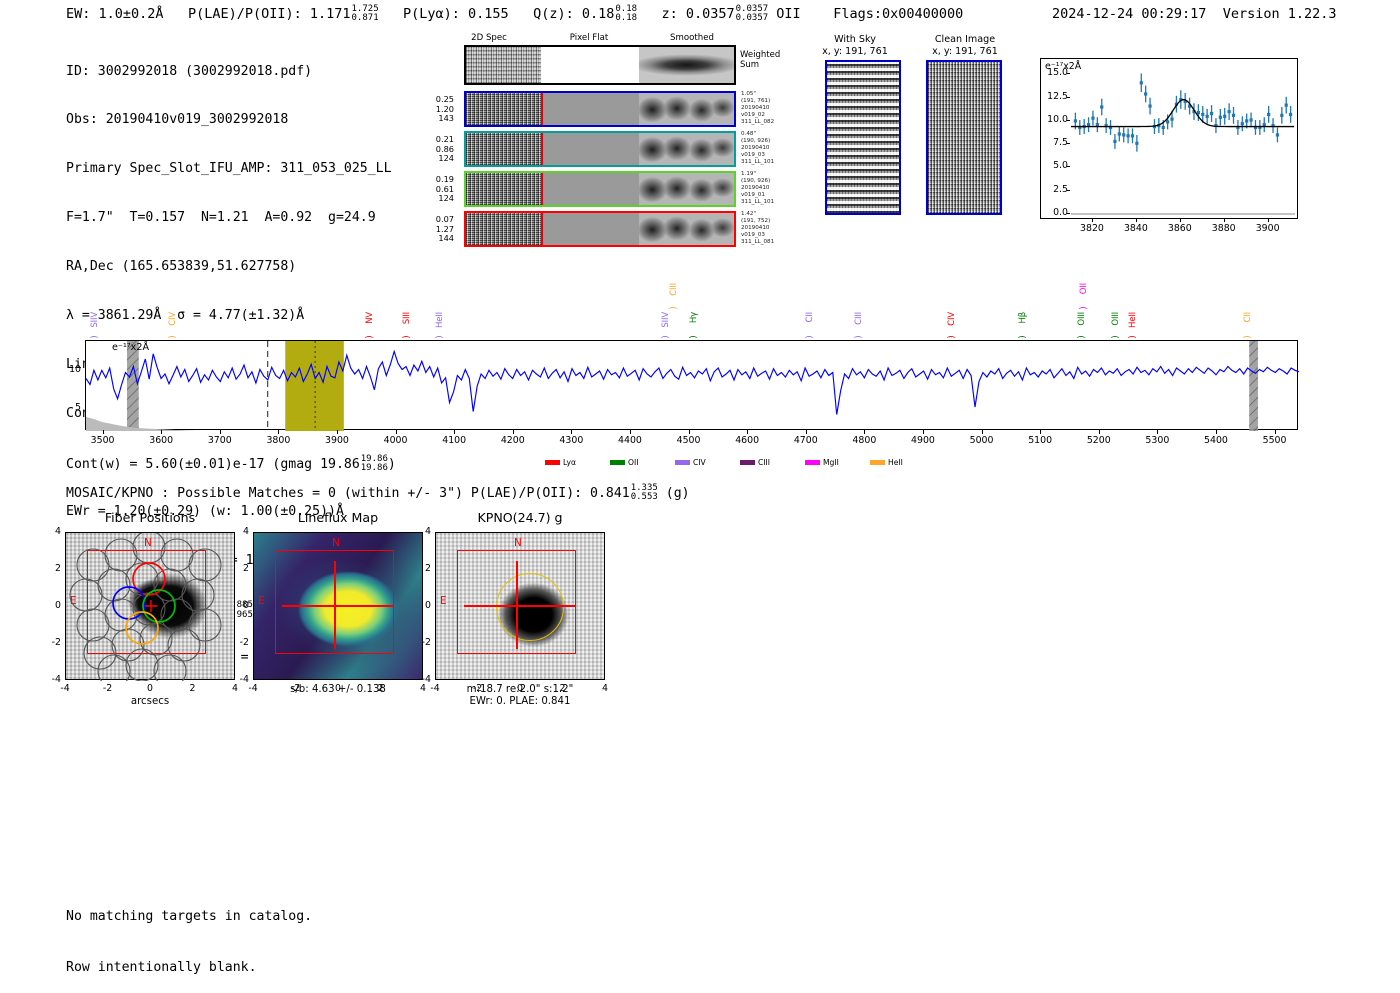 This screenshot has height=993, width=1400. Describe the element at coordinates (1279, 14) in the screenshot. I see `version: Version 1.22.3` at that location.